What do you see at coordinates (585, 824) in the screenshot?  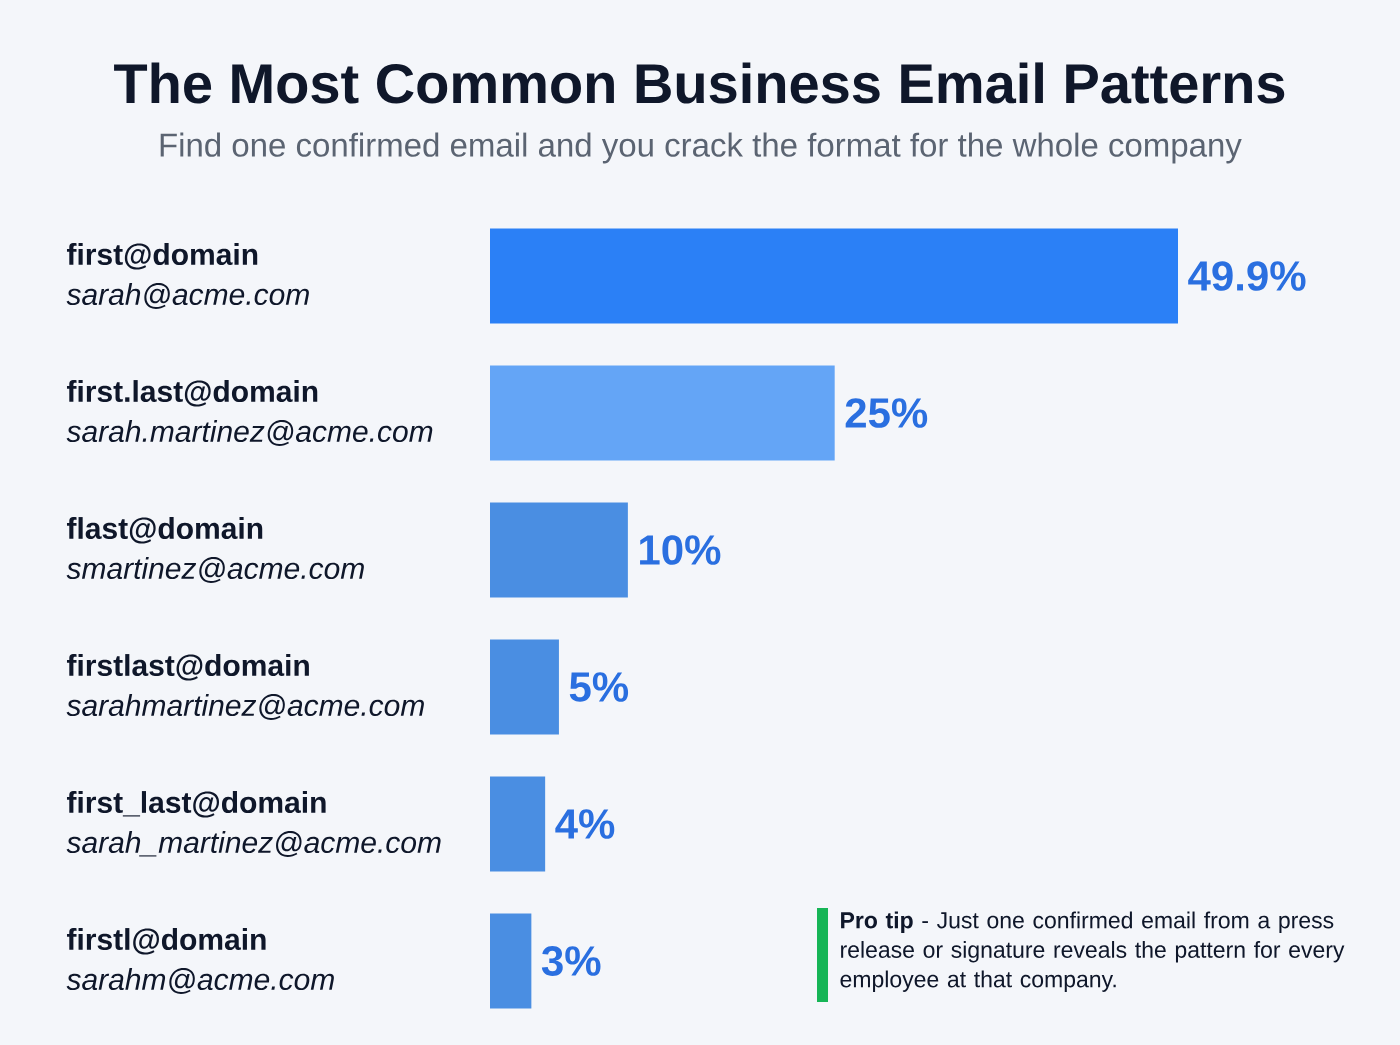 I see `data-label: 4%` at bounding box center [585, 824].